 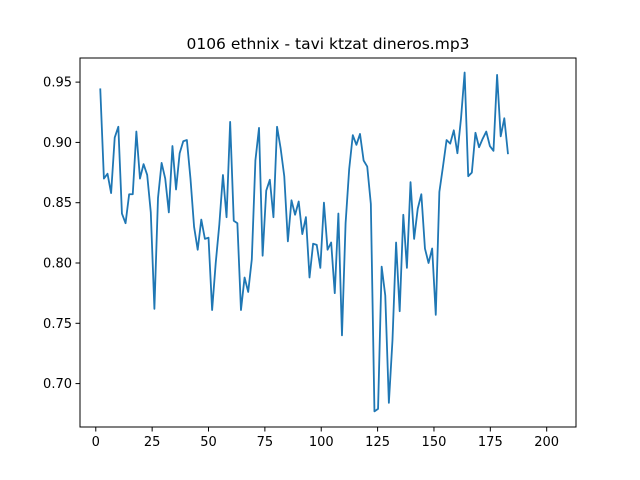 What do you see at coordinates (57, 324) in the screenshot?
I see `y-tick-label: 0.75` at bounding box center [57, 324].